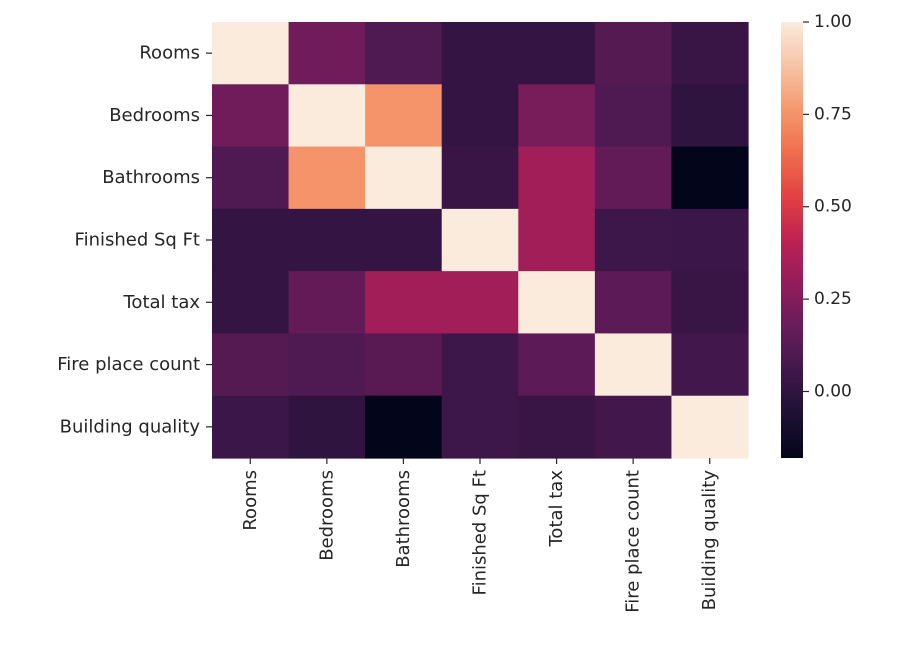  I want to click on colorbar-tick-label: 0.75, so click(833, 114).